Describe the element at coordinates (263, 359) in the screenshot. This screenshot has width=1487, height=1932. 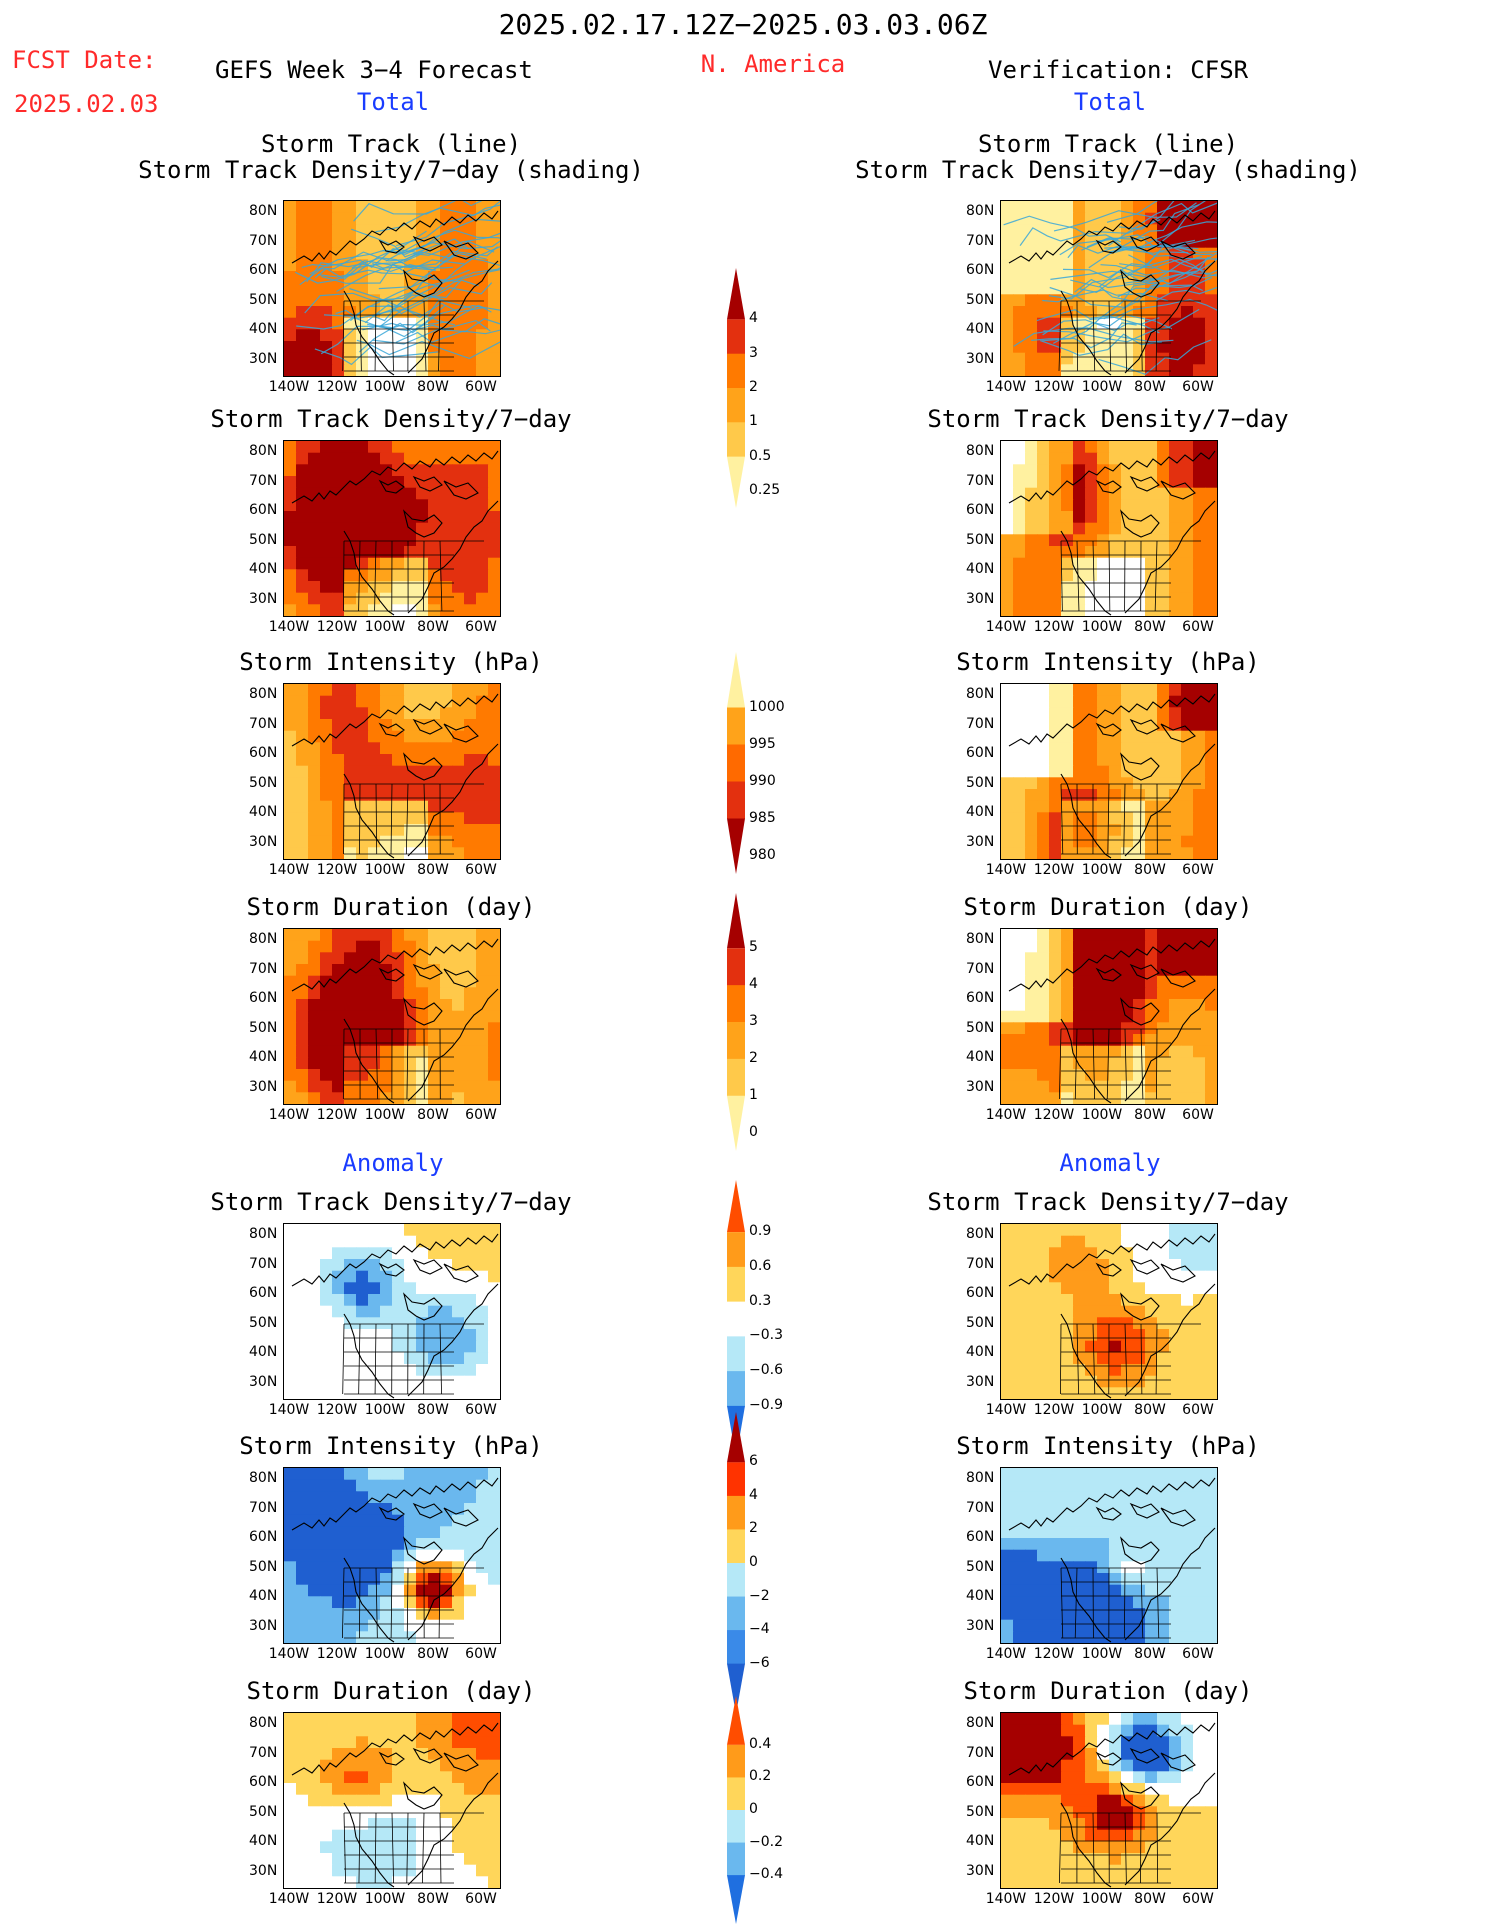
I see `y-tick-label: 30N` at that location.